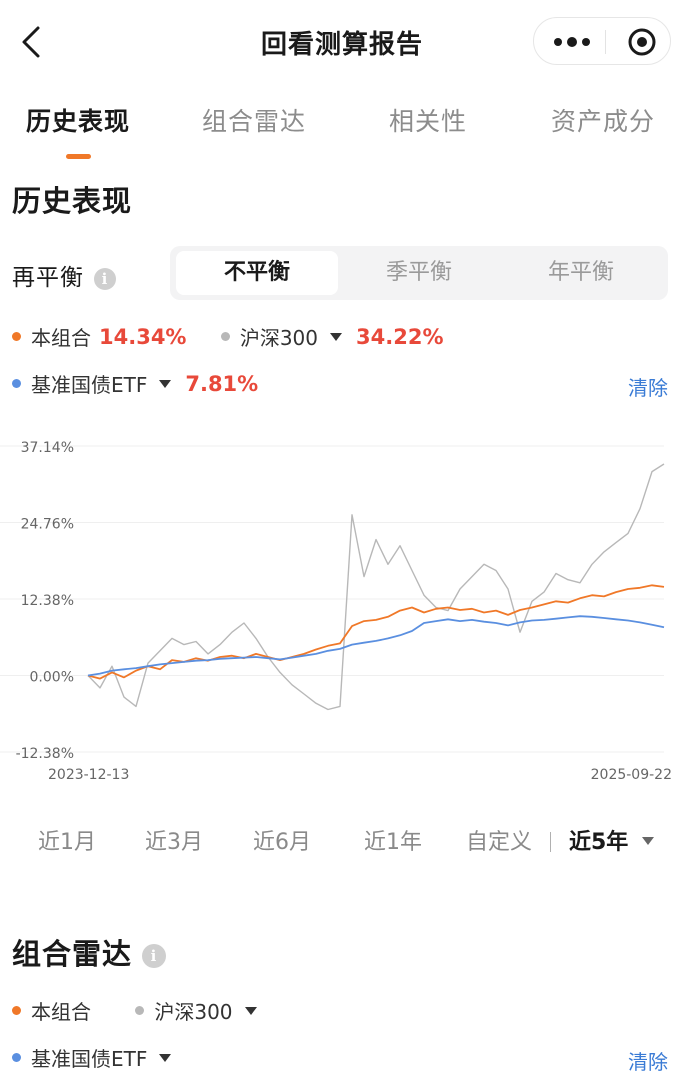 The image size is (684, 1077). I want to click on back-arrow-icon, so click(31, 42).